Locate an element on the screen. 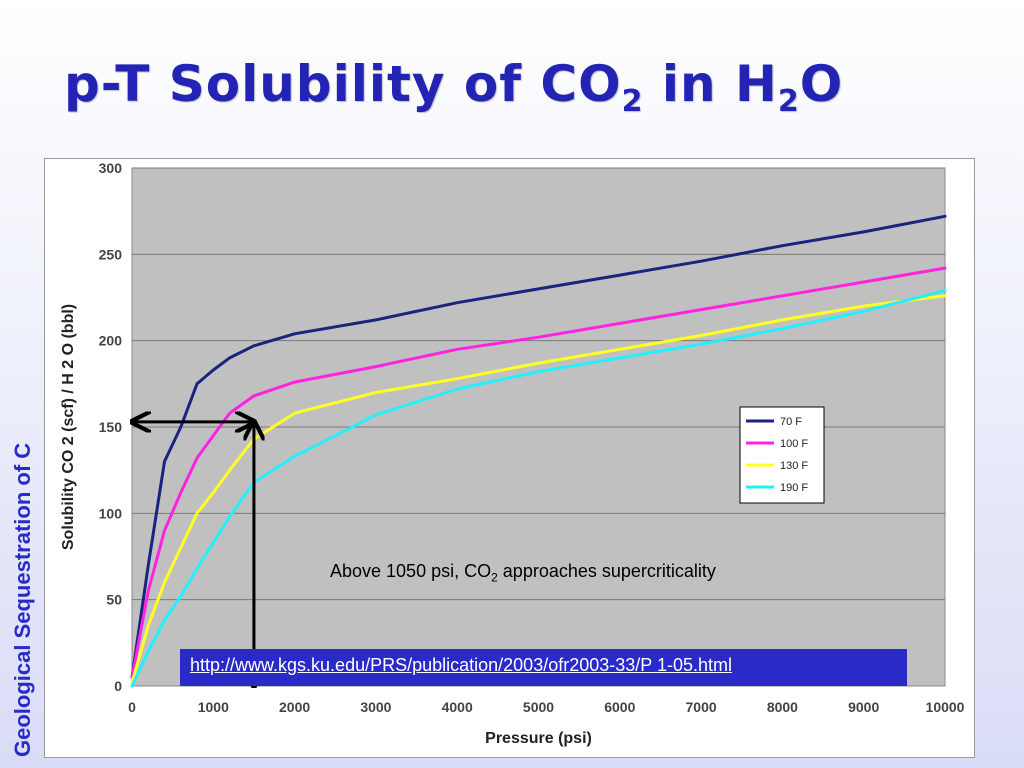 The width and height of the screenshot is (1024, 768). x-axis-title: Pressure (psi) is located at coordinates (538, 738).